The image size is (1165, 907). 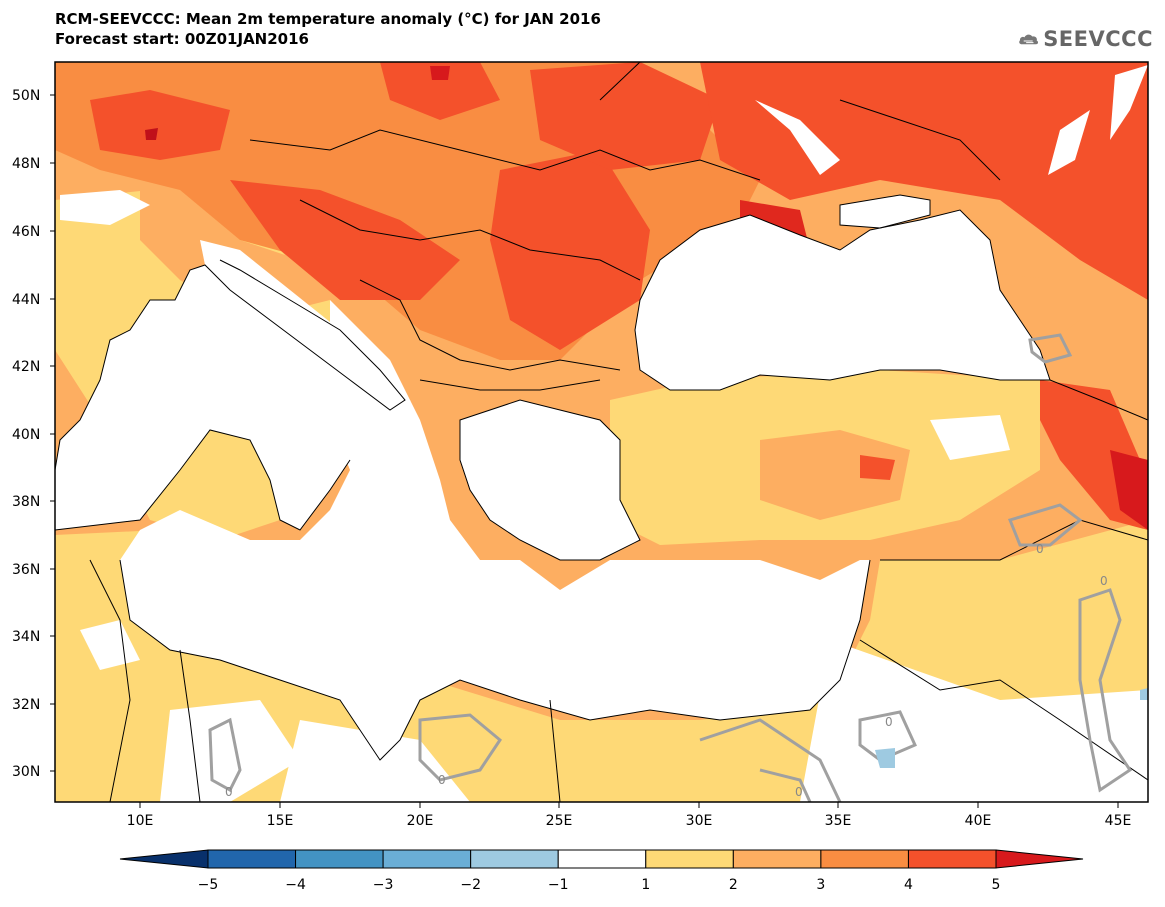 What do you see at coordinates (160, 125) in the screenshot?
I see `central-europe-hot` at bounding box center [160, 125].